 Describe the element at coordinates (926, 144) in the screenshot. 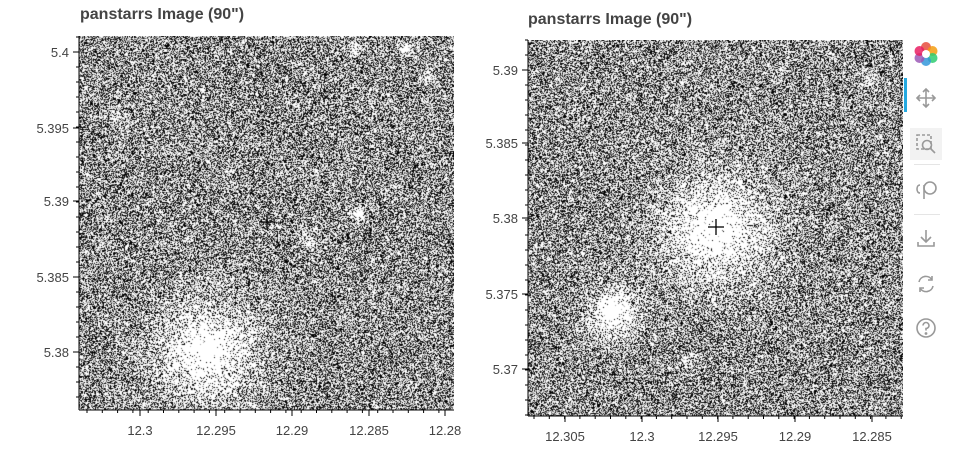

I see `box-zoom-icon` at that location.